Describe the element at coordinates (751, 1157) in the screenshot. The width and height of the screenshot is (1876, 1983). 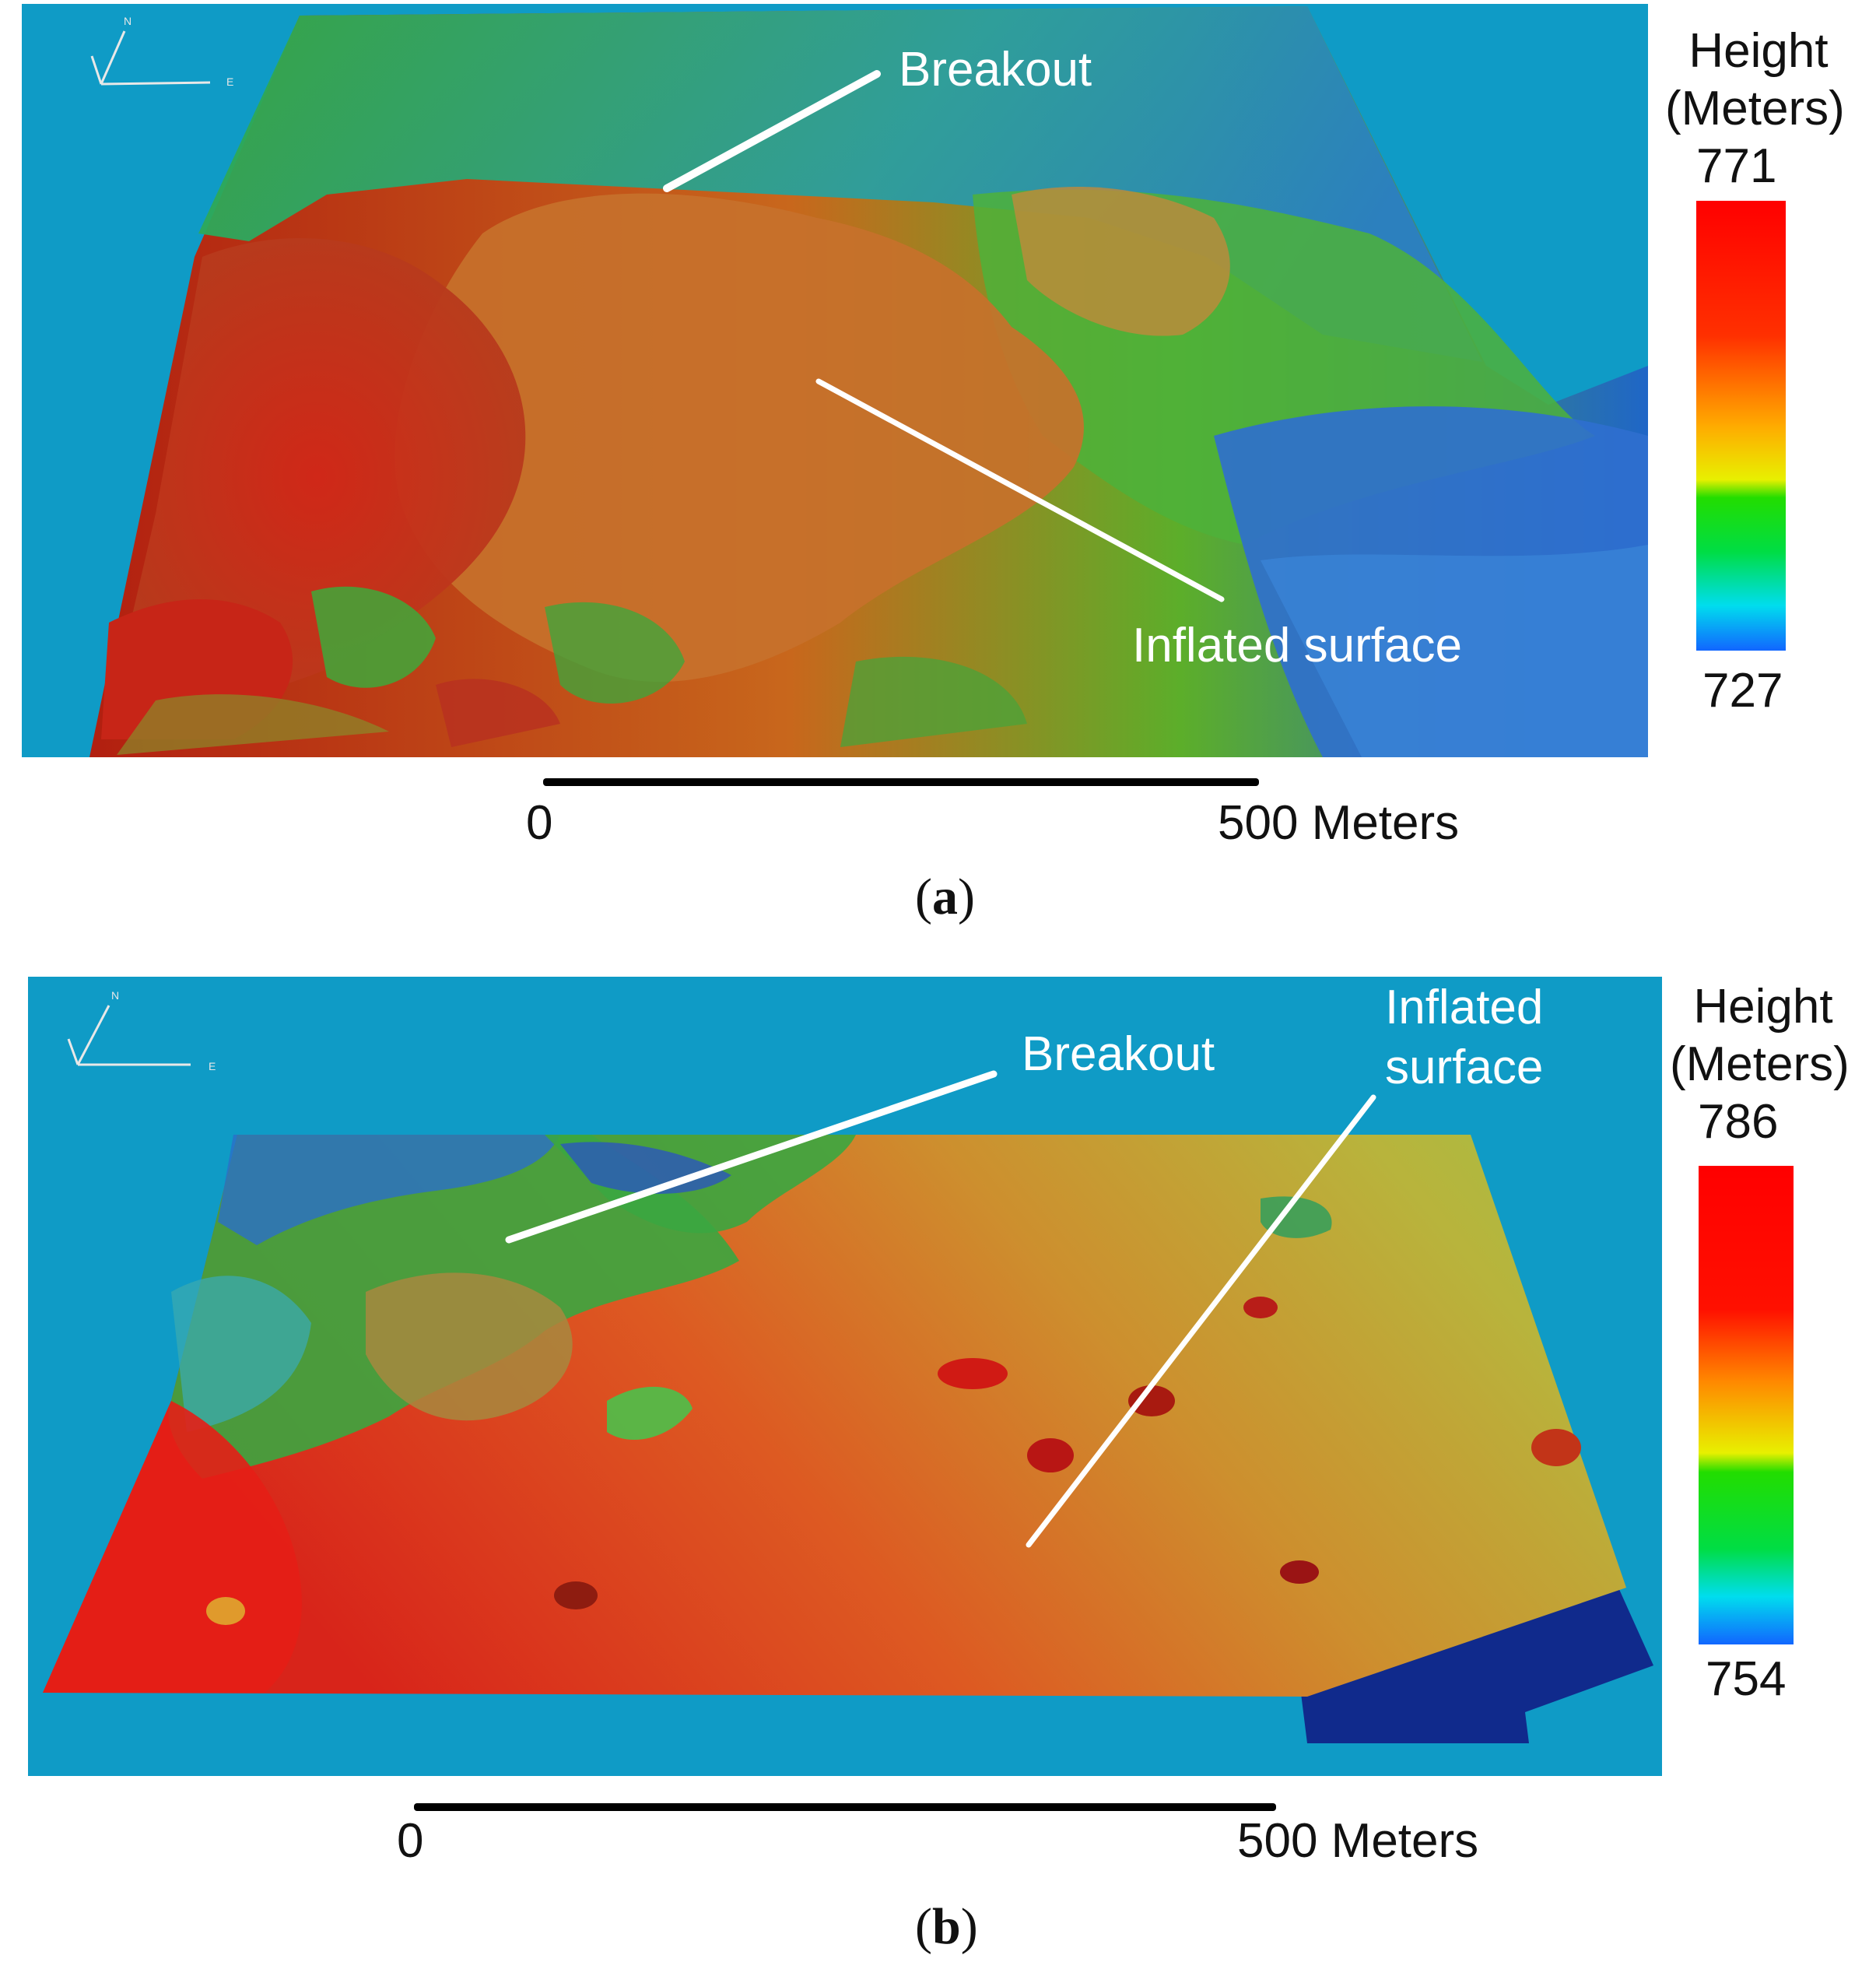
I see `breakout-pointer-b` at that location.